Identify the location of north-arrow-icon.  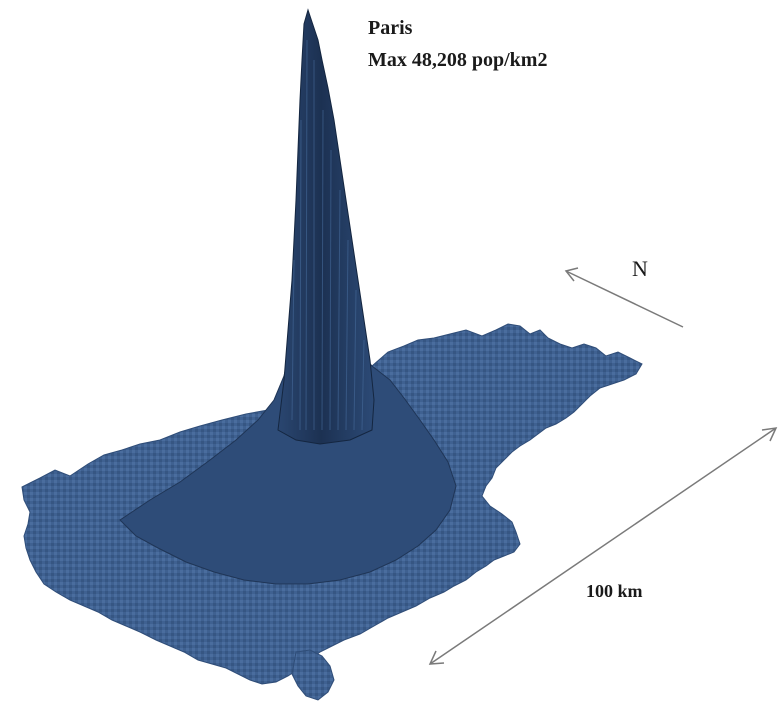
(624, 297).